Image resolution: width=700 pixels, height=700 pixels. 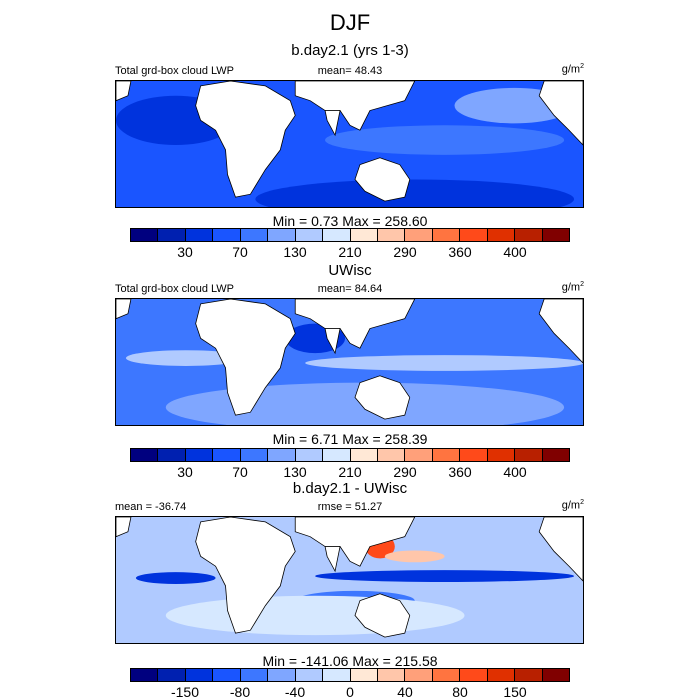 I want to click on colorbar-tick-label: 210, so click(x=350, y=472).